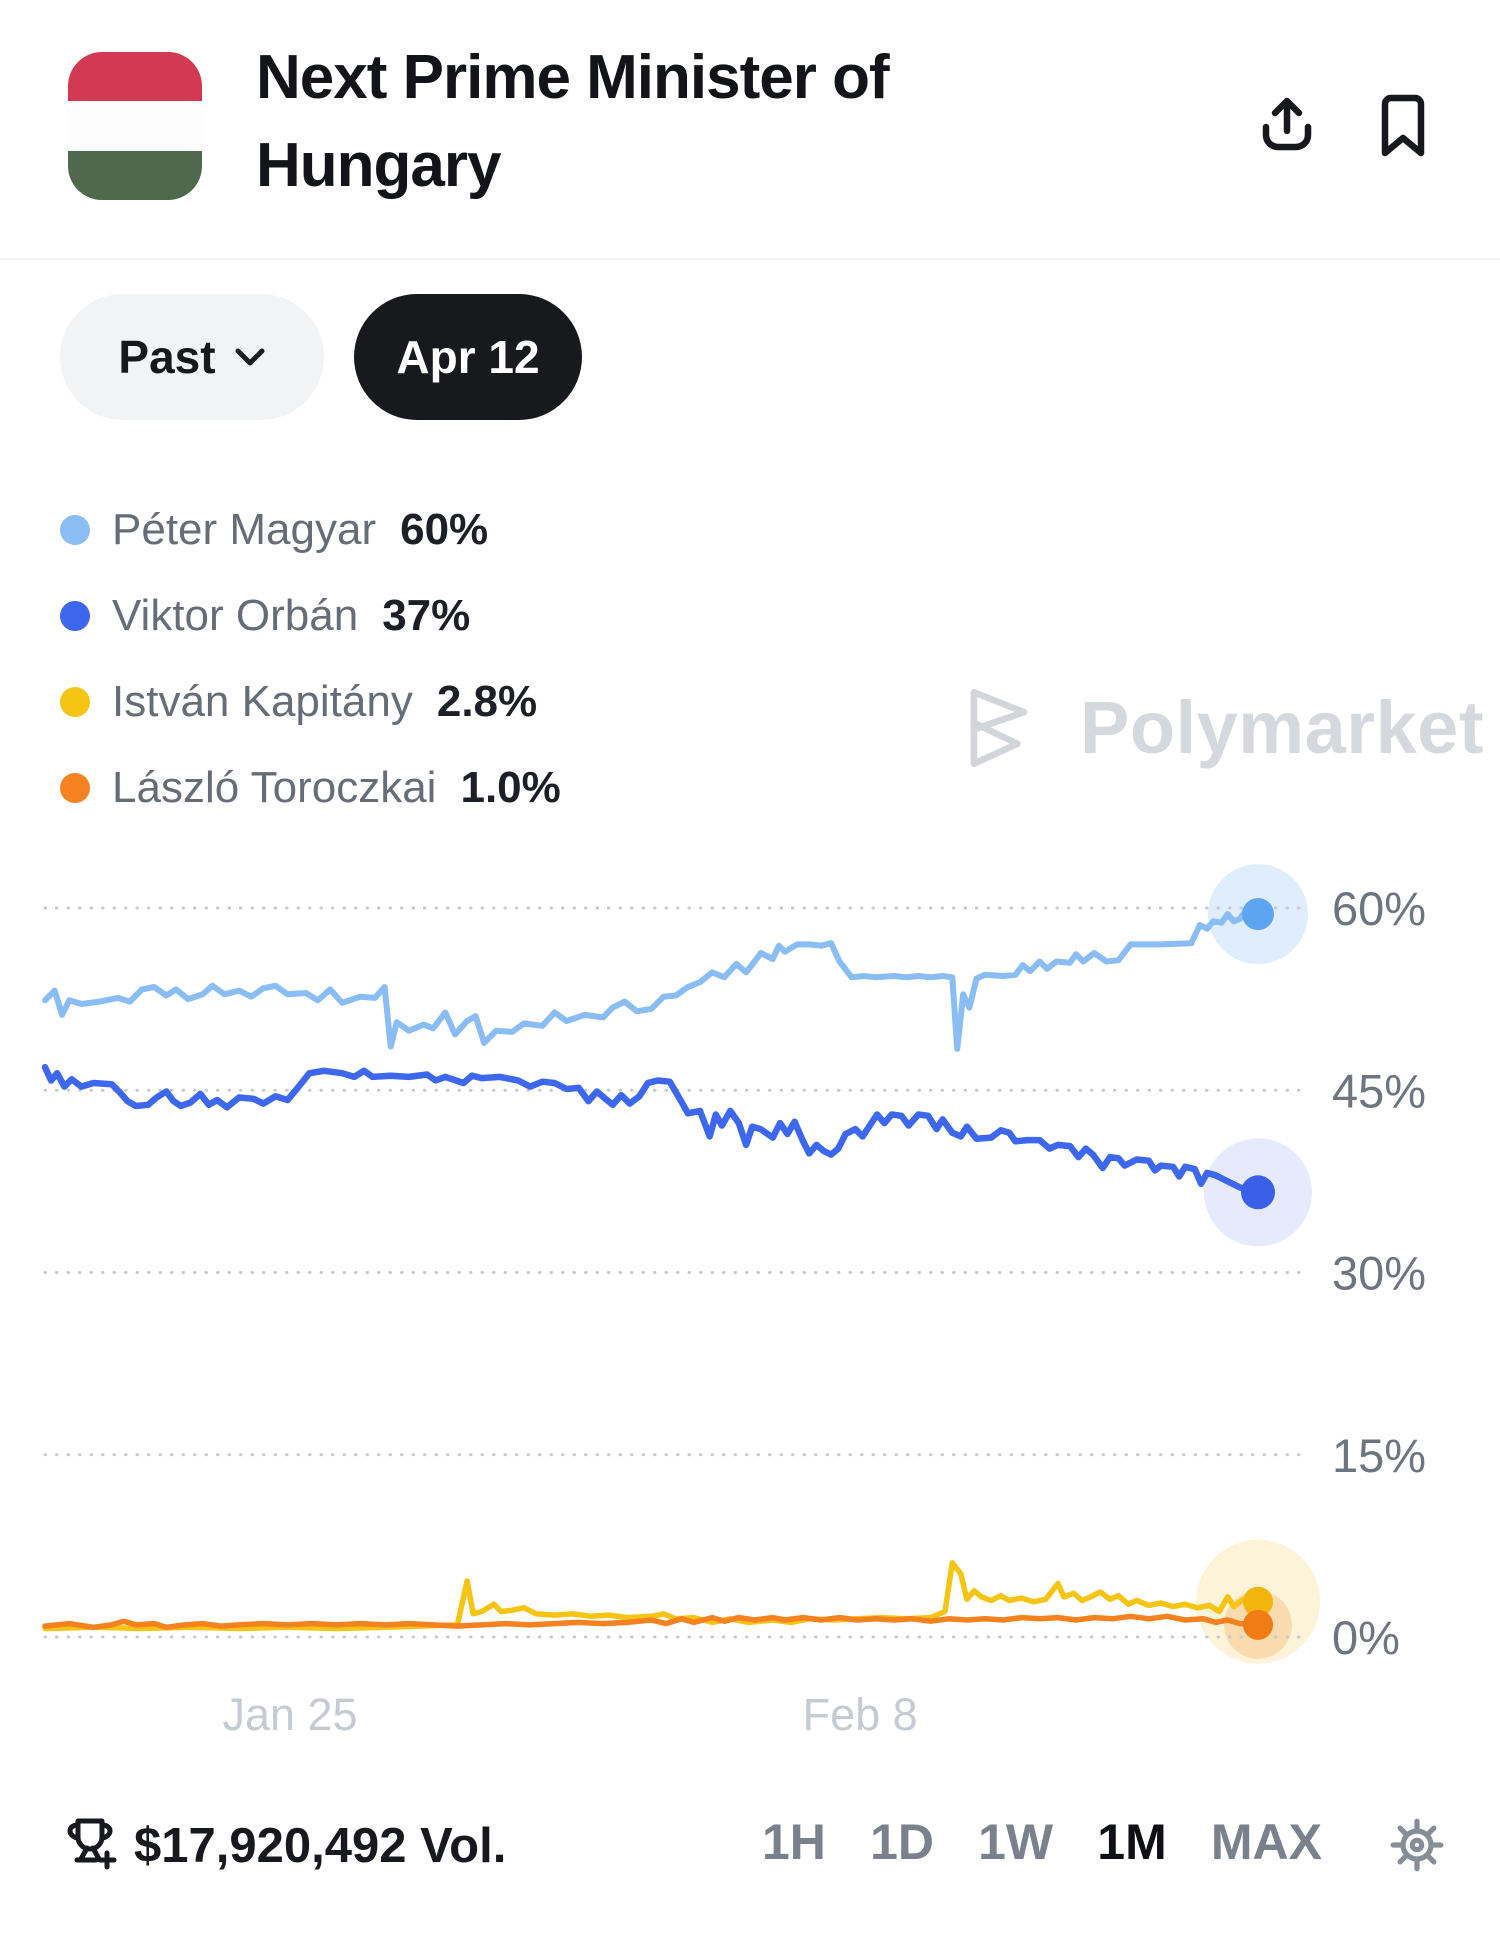  Describe the element at coordinates (1379, 1455) in the screenshot. I see `y-axis-label-15: 15%` at that location.